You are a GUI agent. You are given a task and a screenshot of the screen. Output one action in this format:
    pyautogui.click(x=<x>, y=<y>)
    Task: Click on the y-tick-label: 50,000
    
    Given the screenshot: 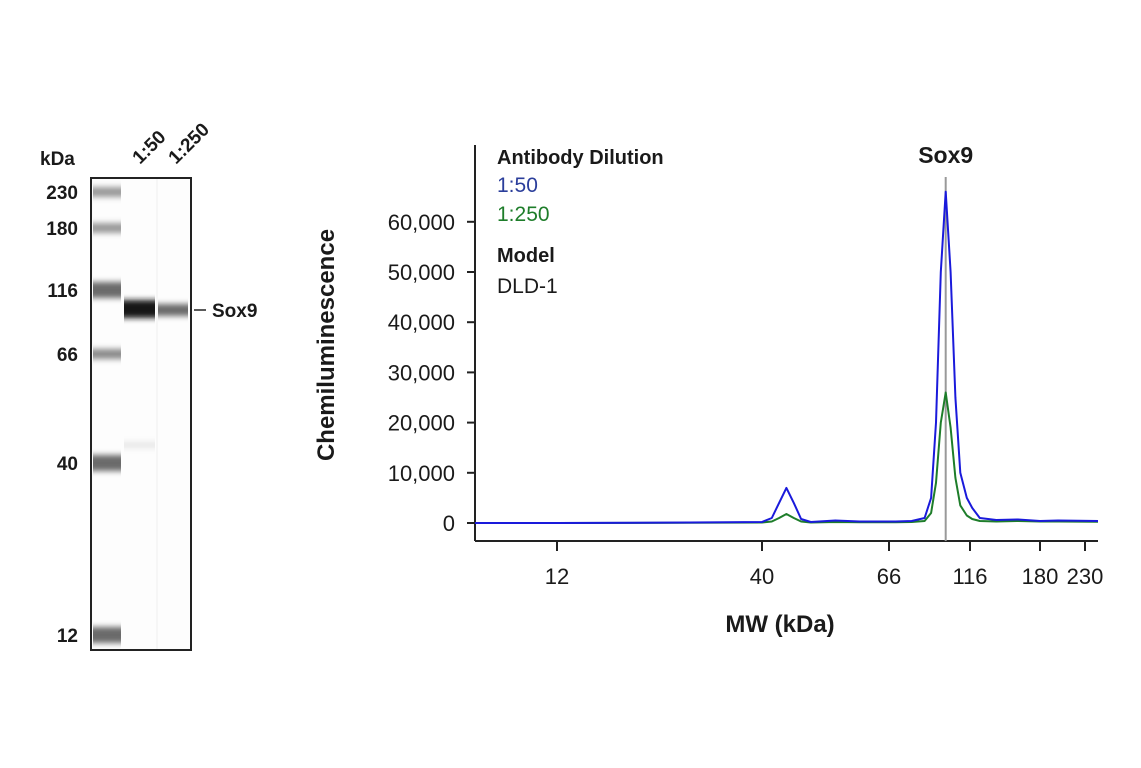 What is the action you would take?
    pyautogui.click(x=421, y=272)
    